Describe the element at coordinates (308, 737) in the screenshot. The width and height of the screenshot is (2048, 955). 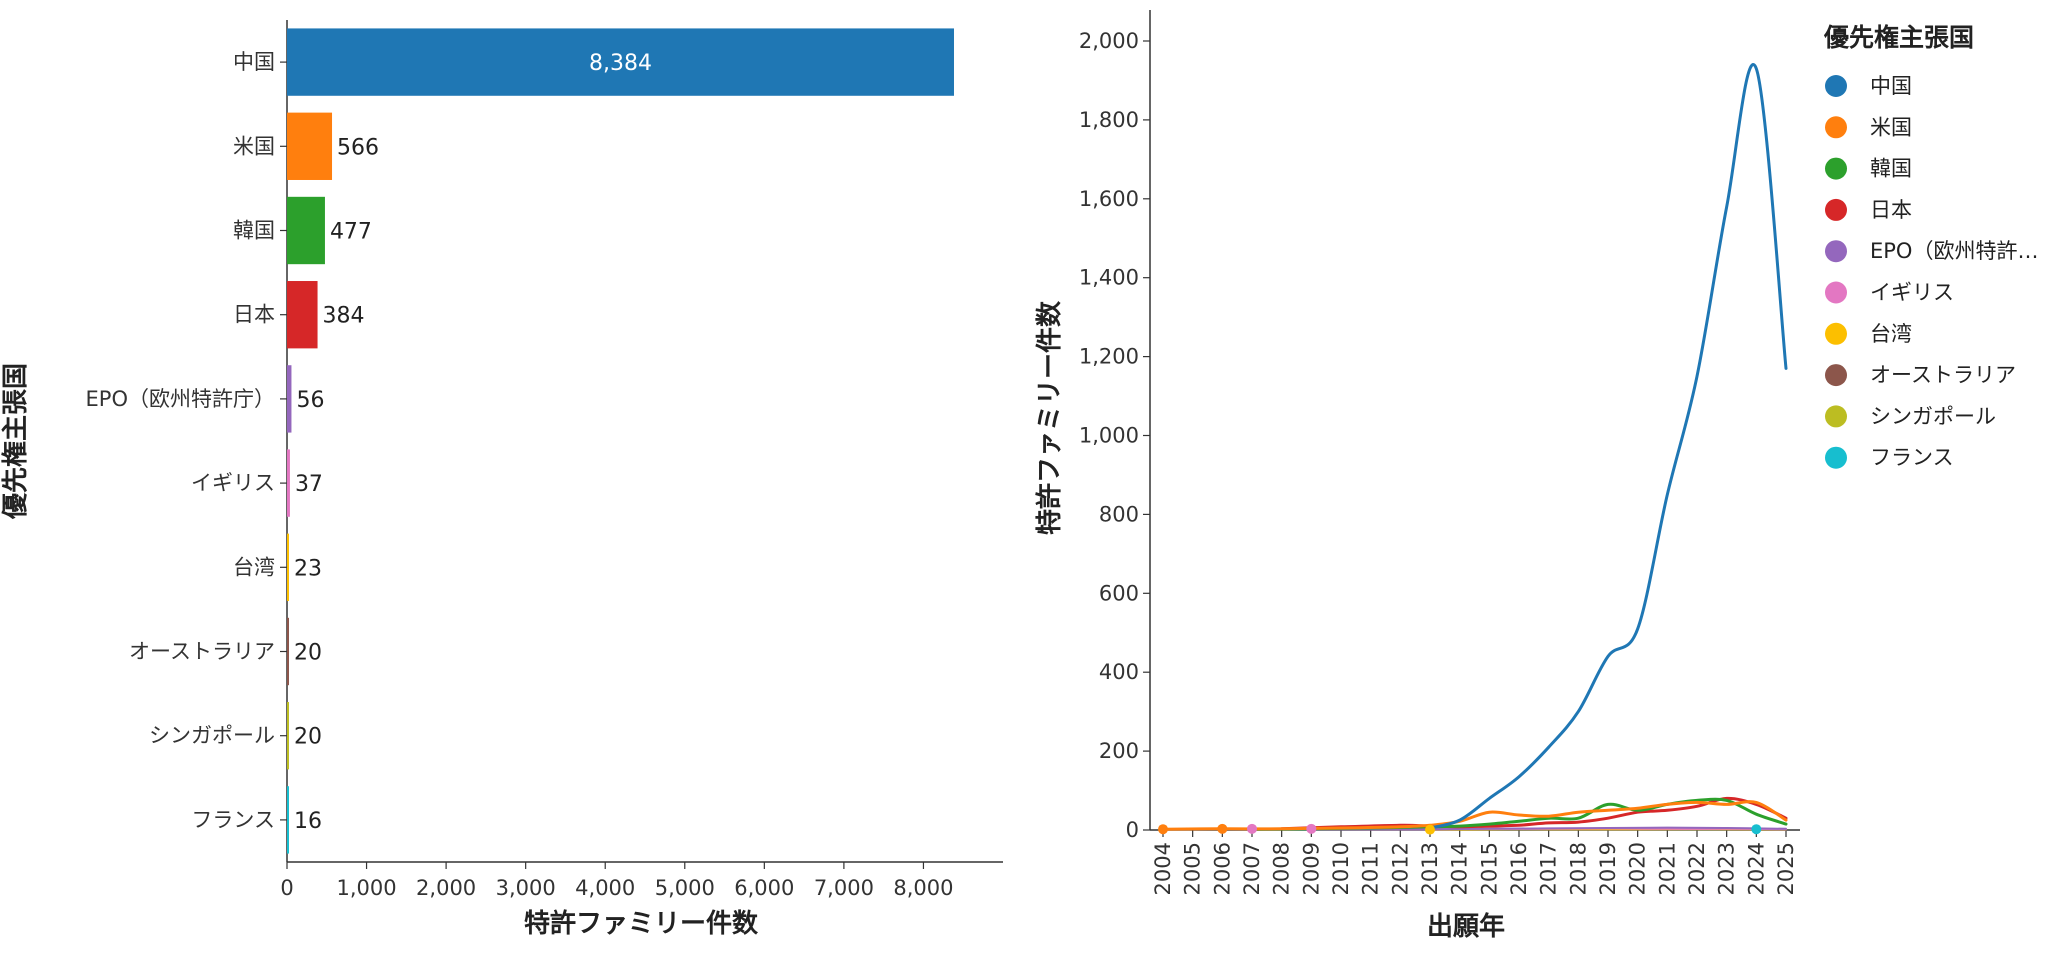
I see `bar-value-label: 20` at that location.